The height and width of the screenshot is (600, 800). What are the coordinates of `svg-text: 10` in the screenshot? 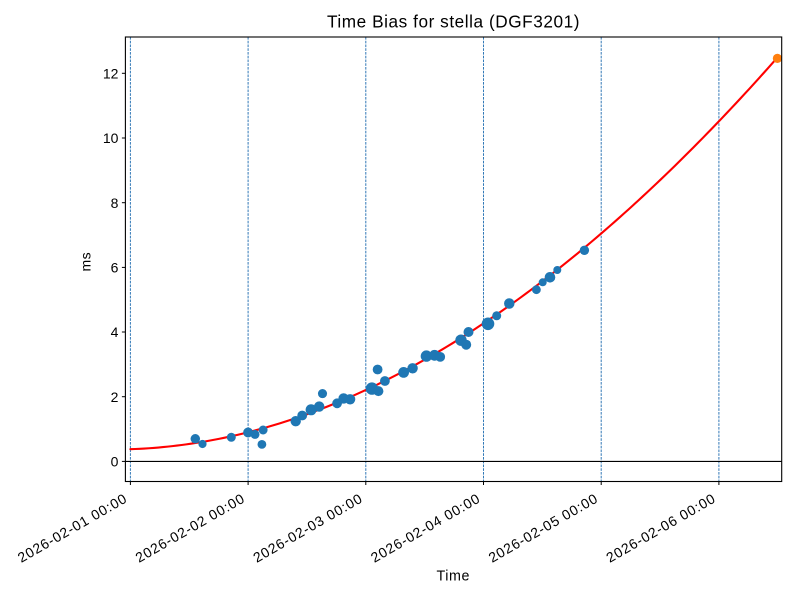 It's located at (111, 138).